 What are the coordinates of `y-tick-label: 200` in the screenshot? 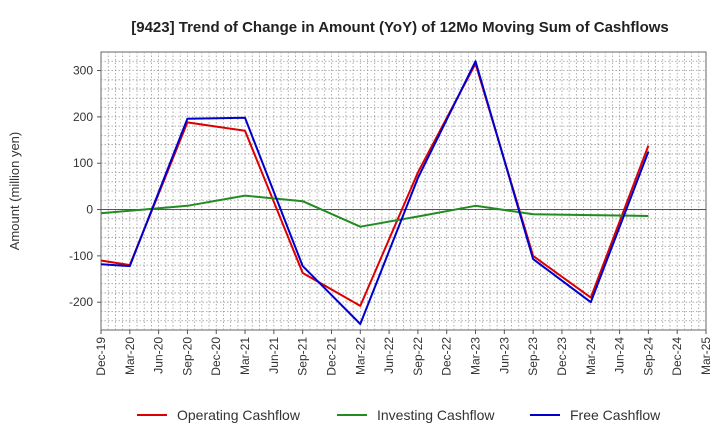 It's located at (83, 117).